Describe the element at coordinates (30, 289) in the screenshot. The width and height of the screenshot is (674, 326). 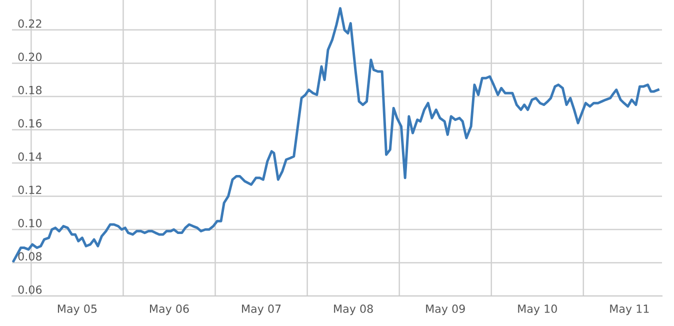
I see `y-tick-label: 0.06` at that location.